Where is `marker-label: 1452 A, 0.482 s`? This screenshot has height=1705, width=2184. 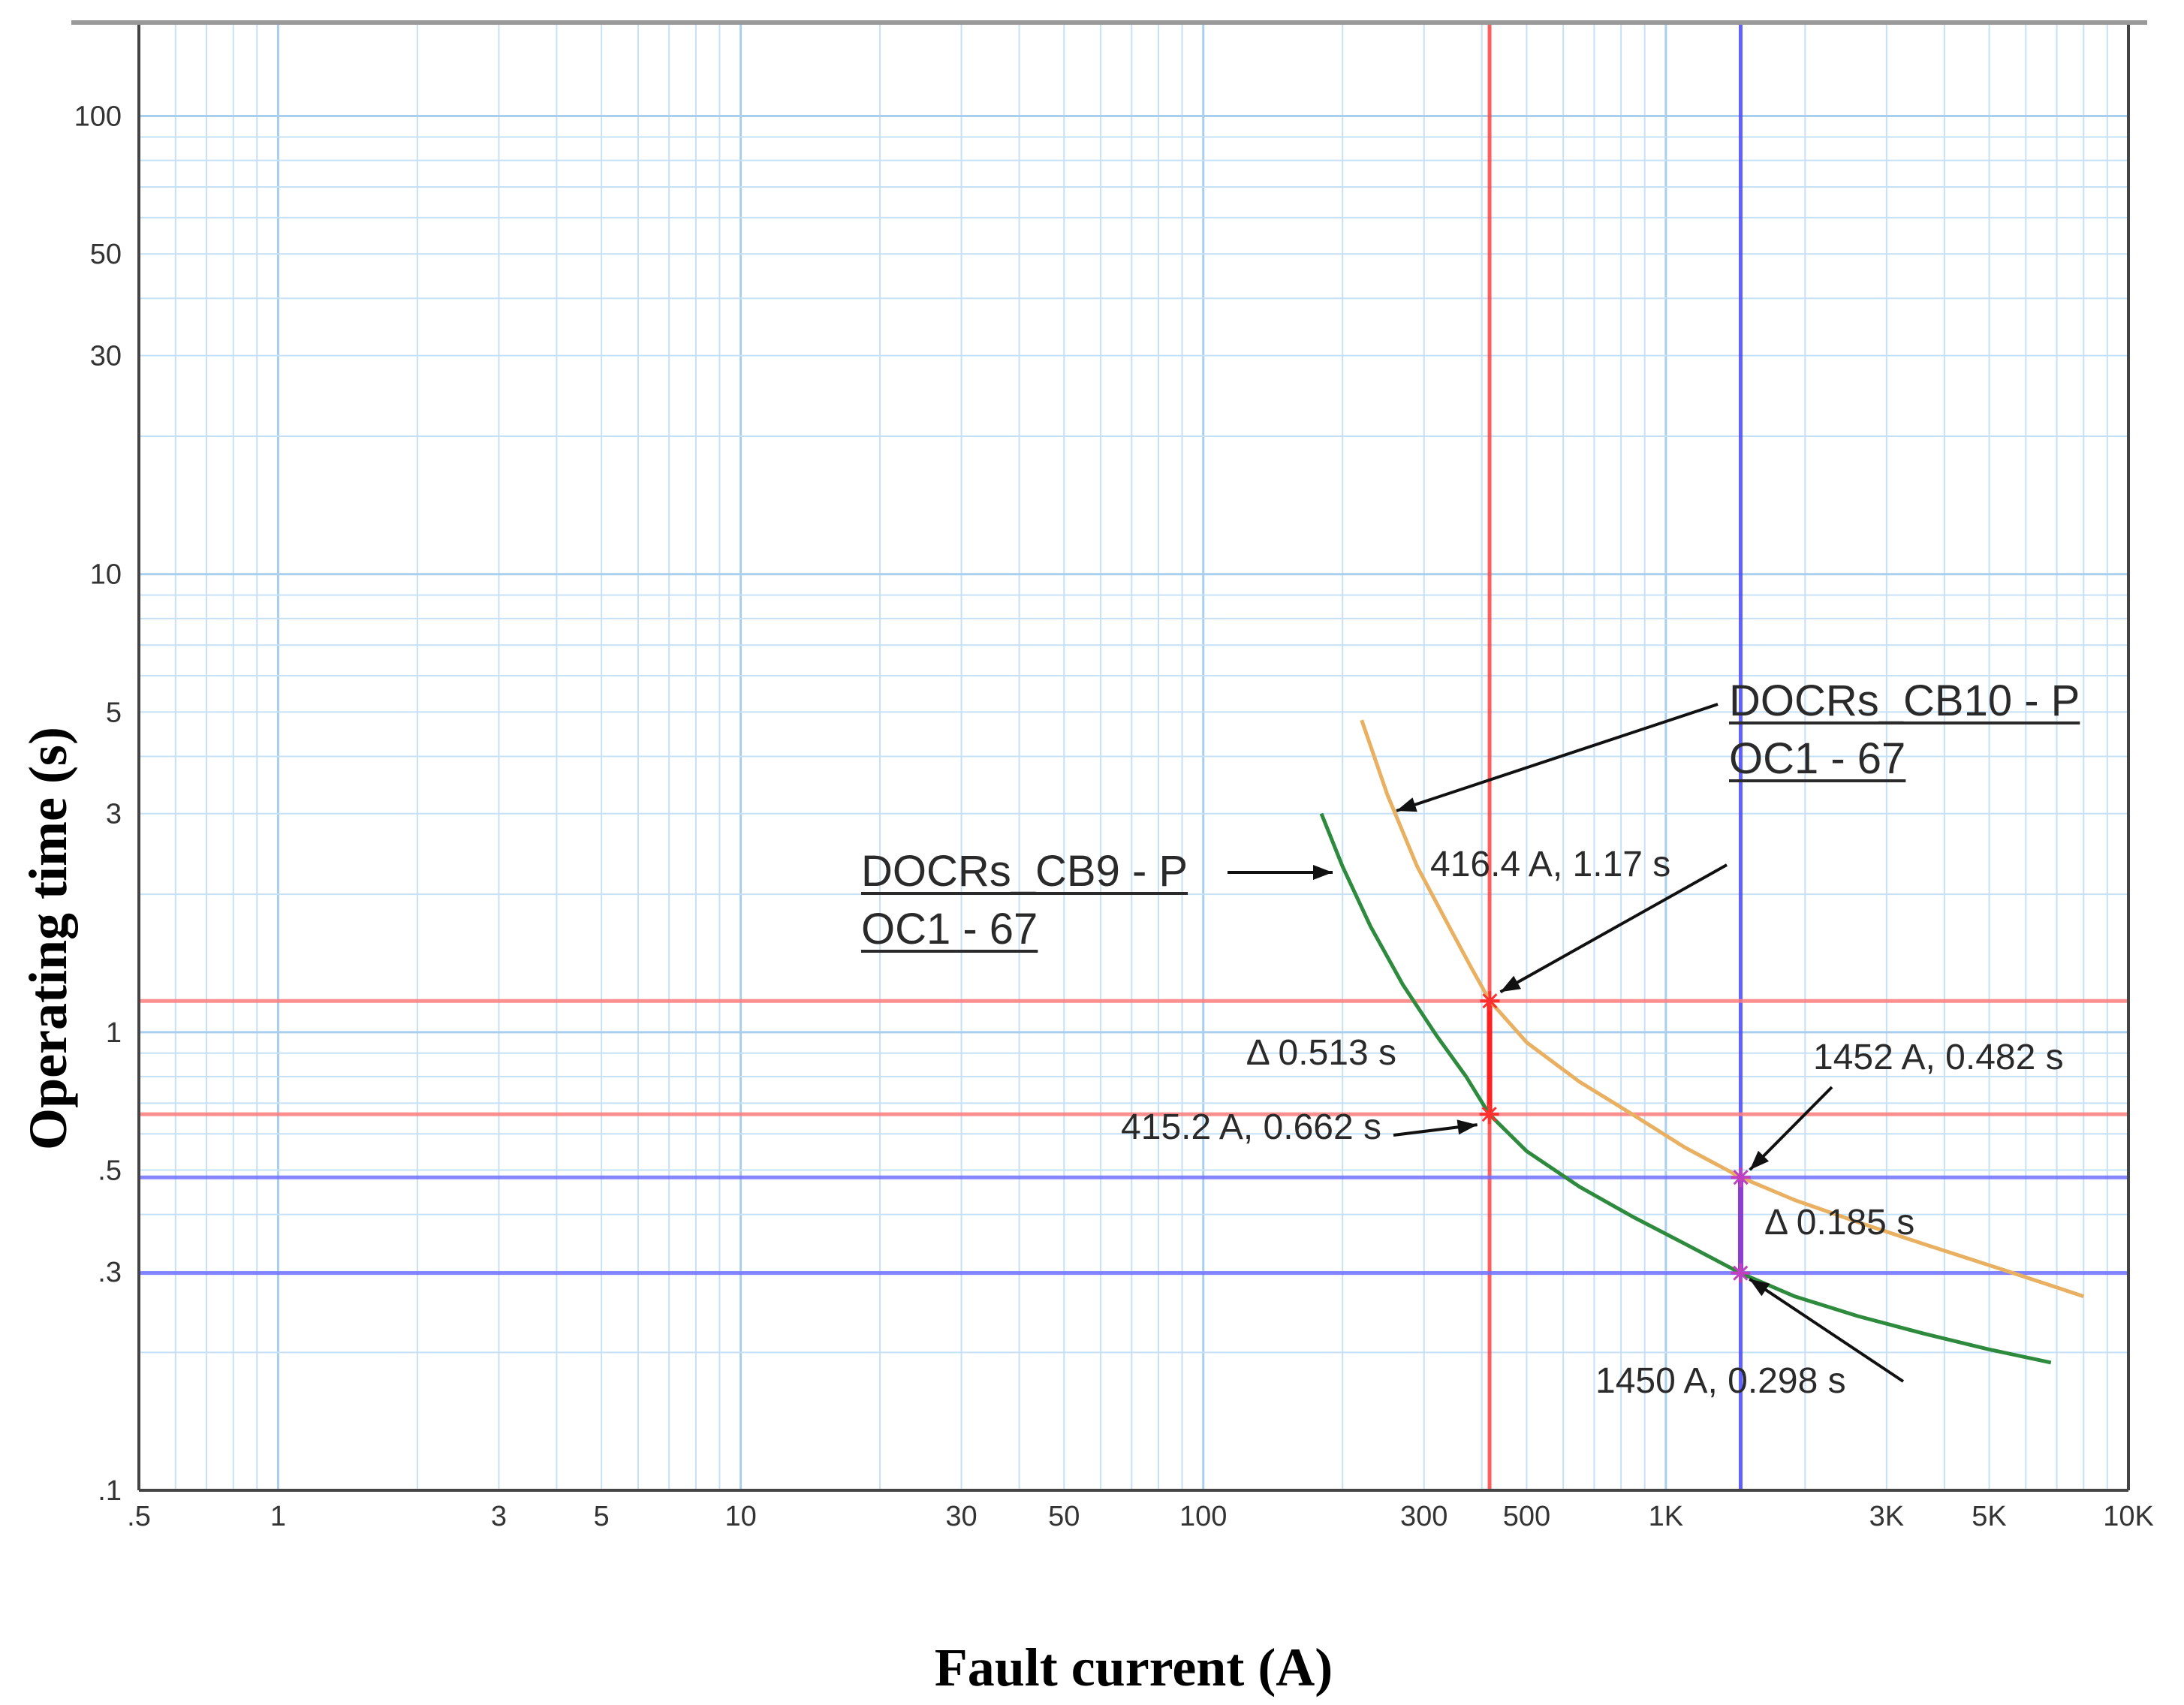 marker-label: 1452 A, 0.482 s is located at coordinates (1938, 1057).